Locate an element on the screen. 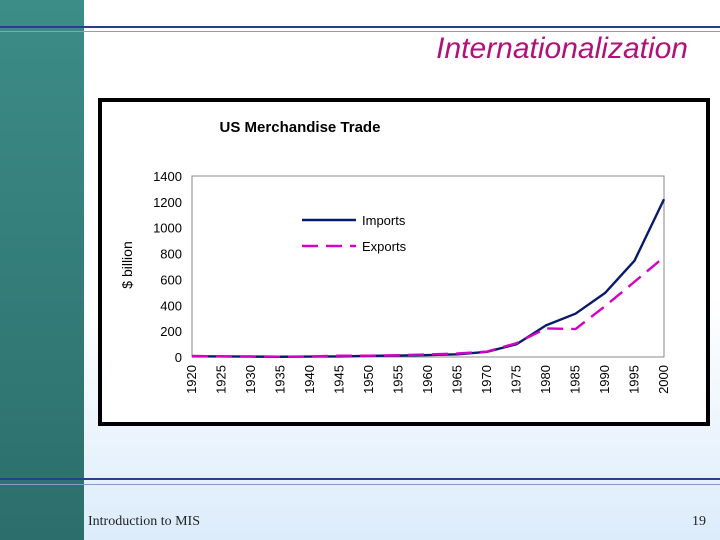 The height and width of the screenshot is (540, 720). page-number: 19 is located at coordinates (699, 521).